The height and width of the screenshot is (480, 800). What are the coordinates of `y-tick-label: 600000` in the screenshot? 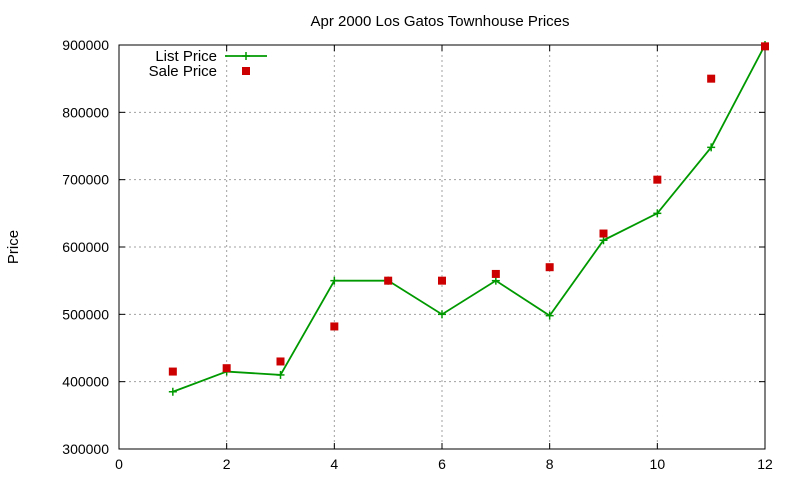 It's located at (85, 247).